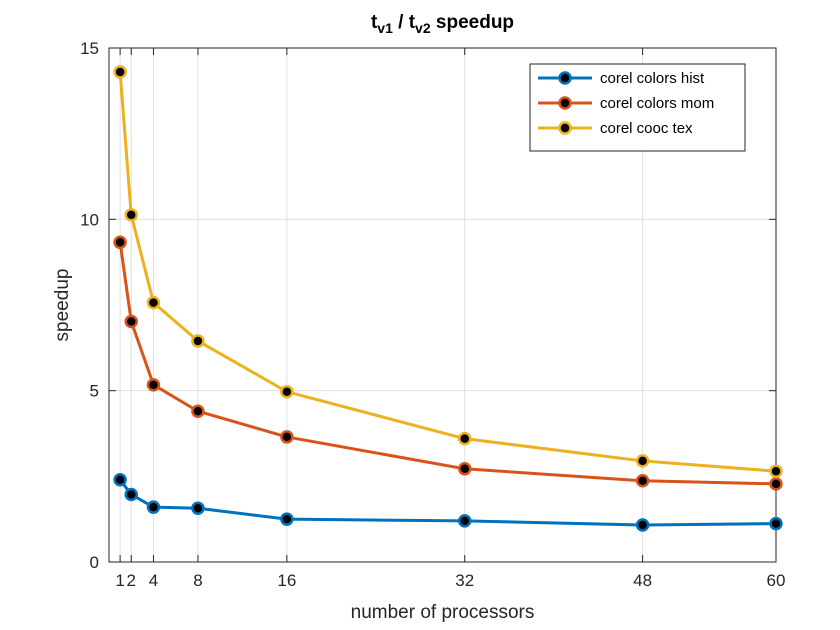 The image size is (840, 630). I want to click on legend-item-2: corel cooc tex, so click(615, 128).